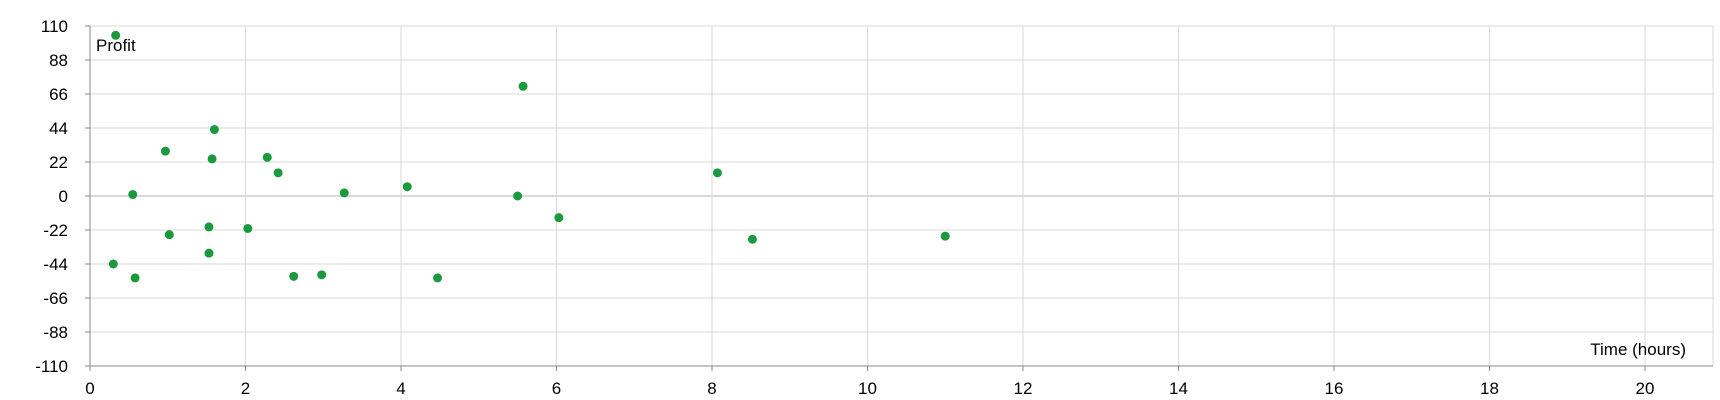 The height and width of the screenshot is (400, 1720). What do you see at coordinates (1334, 388) in the screenshot?
I see `x-tick-label: 16` at bounding box center [1334, 388].